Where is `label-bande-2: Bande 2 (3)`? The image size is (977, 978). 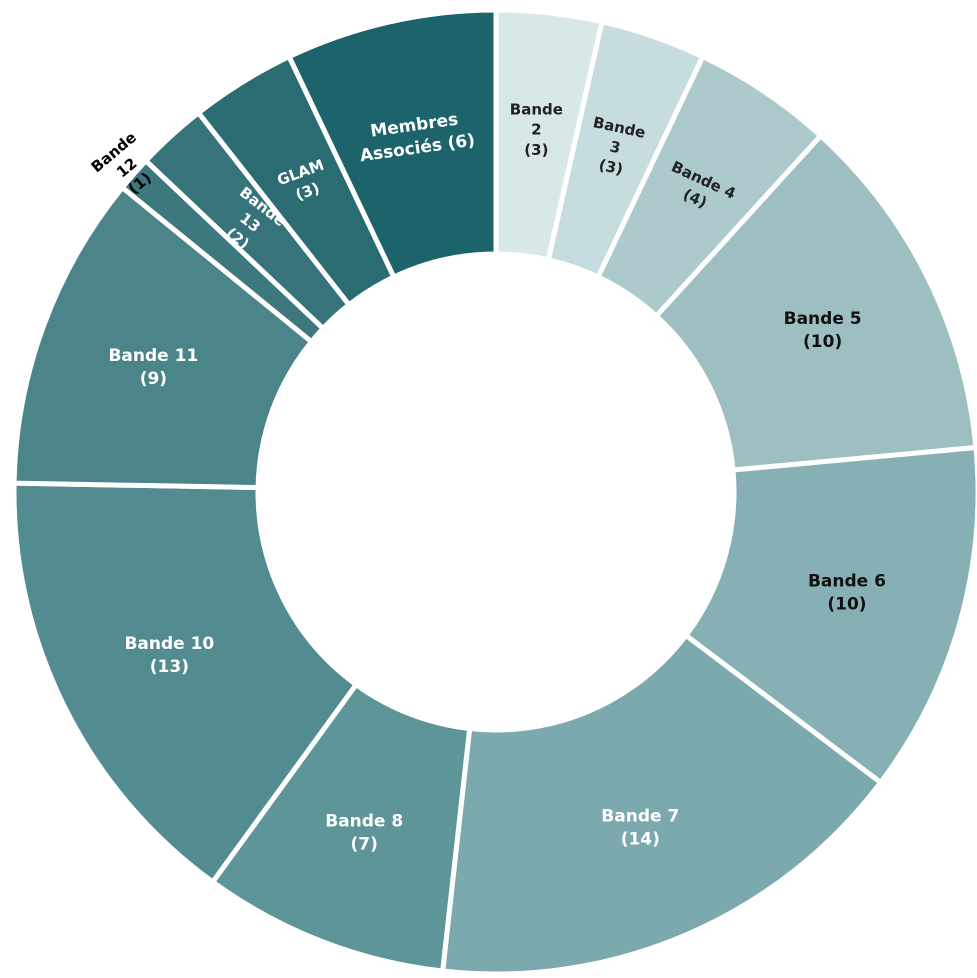 label-bande-2: Bande 2 (3) is located at coordinates (536, 129).